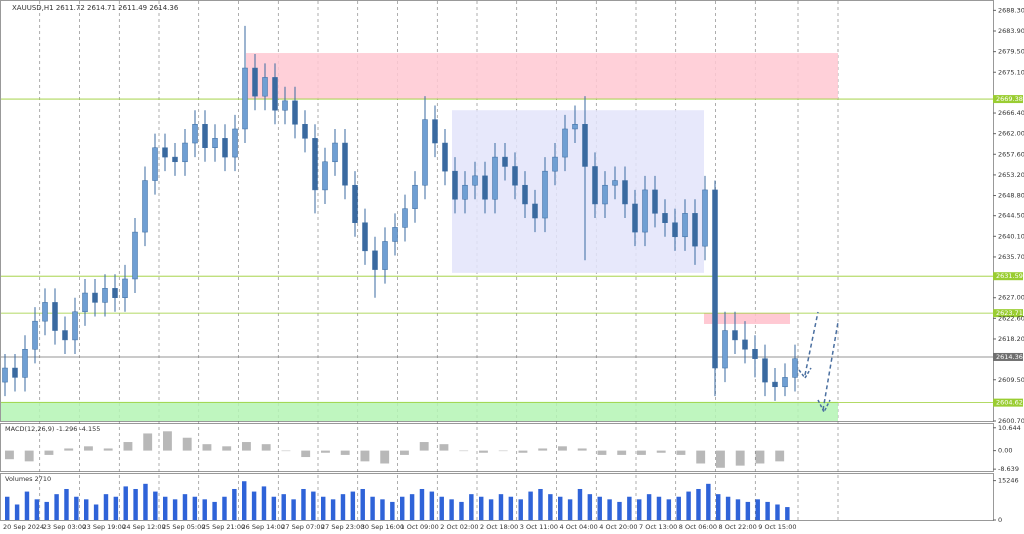 This screenshot has width=1024, height=534. What do you see at coordinates (1011, 257) in the screenshot?
I see `y-tick-label: 2635.70` at bounding box center [1011, 257].